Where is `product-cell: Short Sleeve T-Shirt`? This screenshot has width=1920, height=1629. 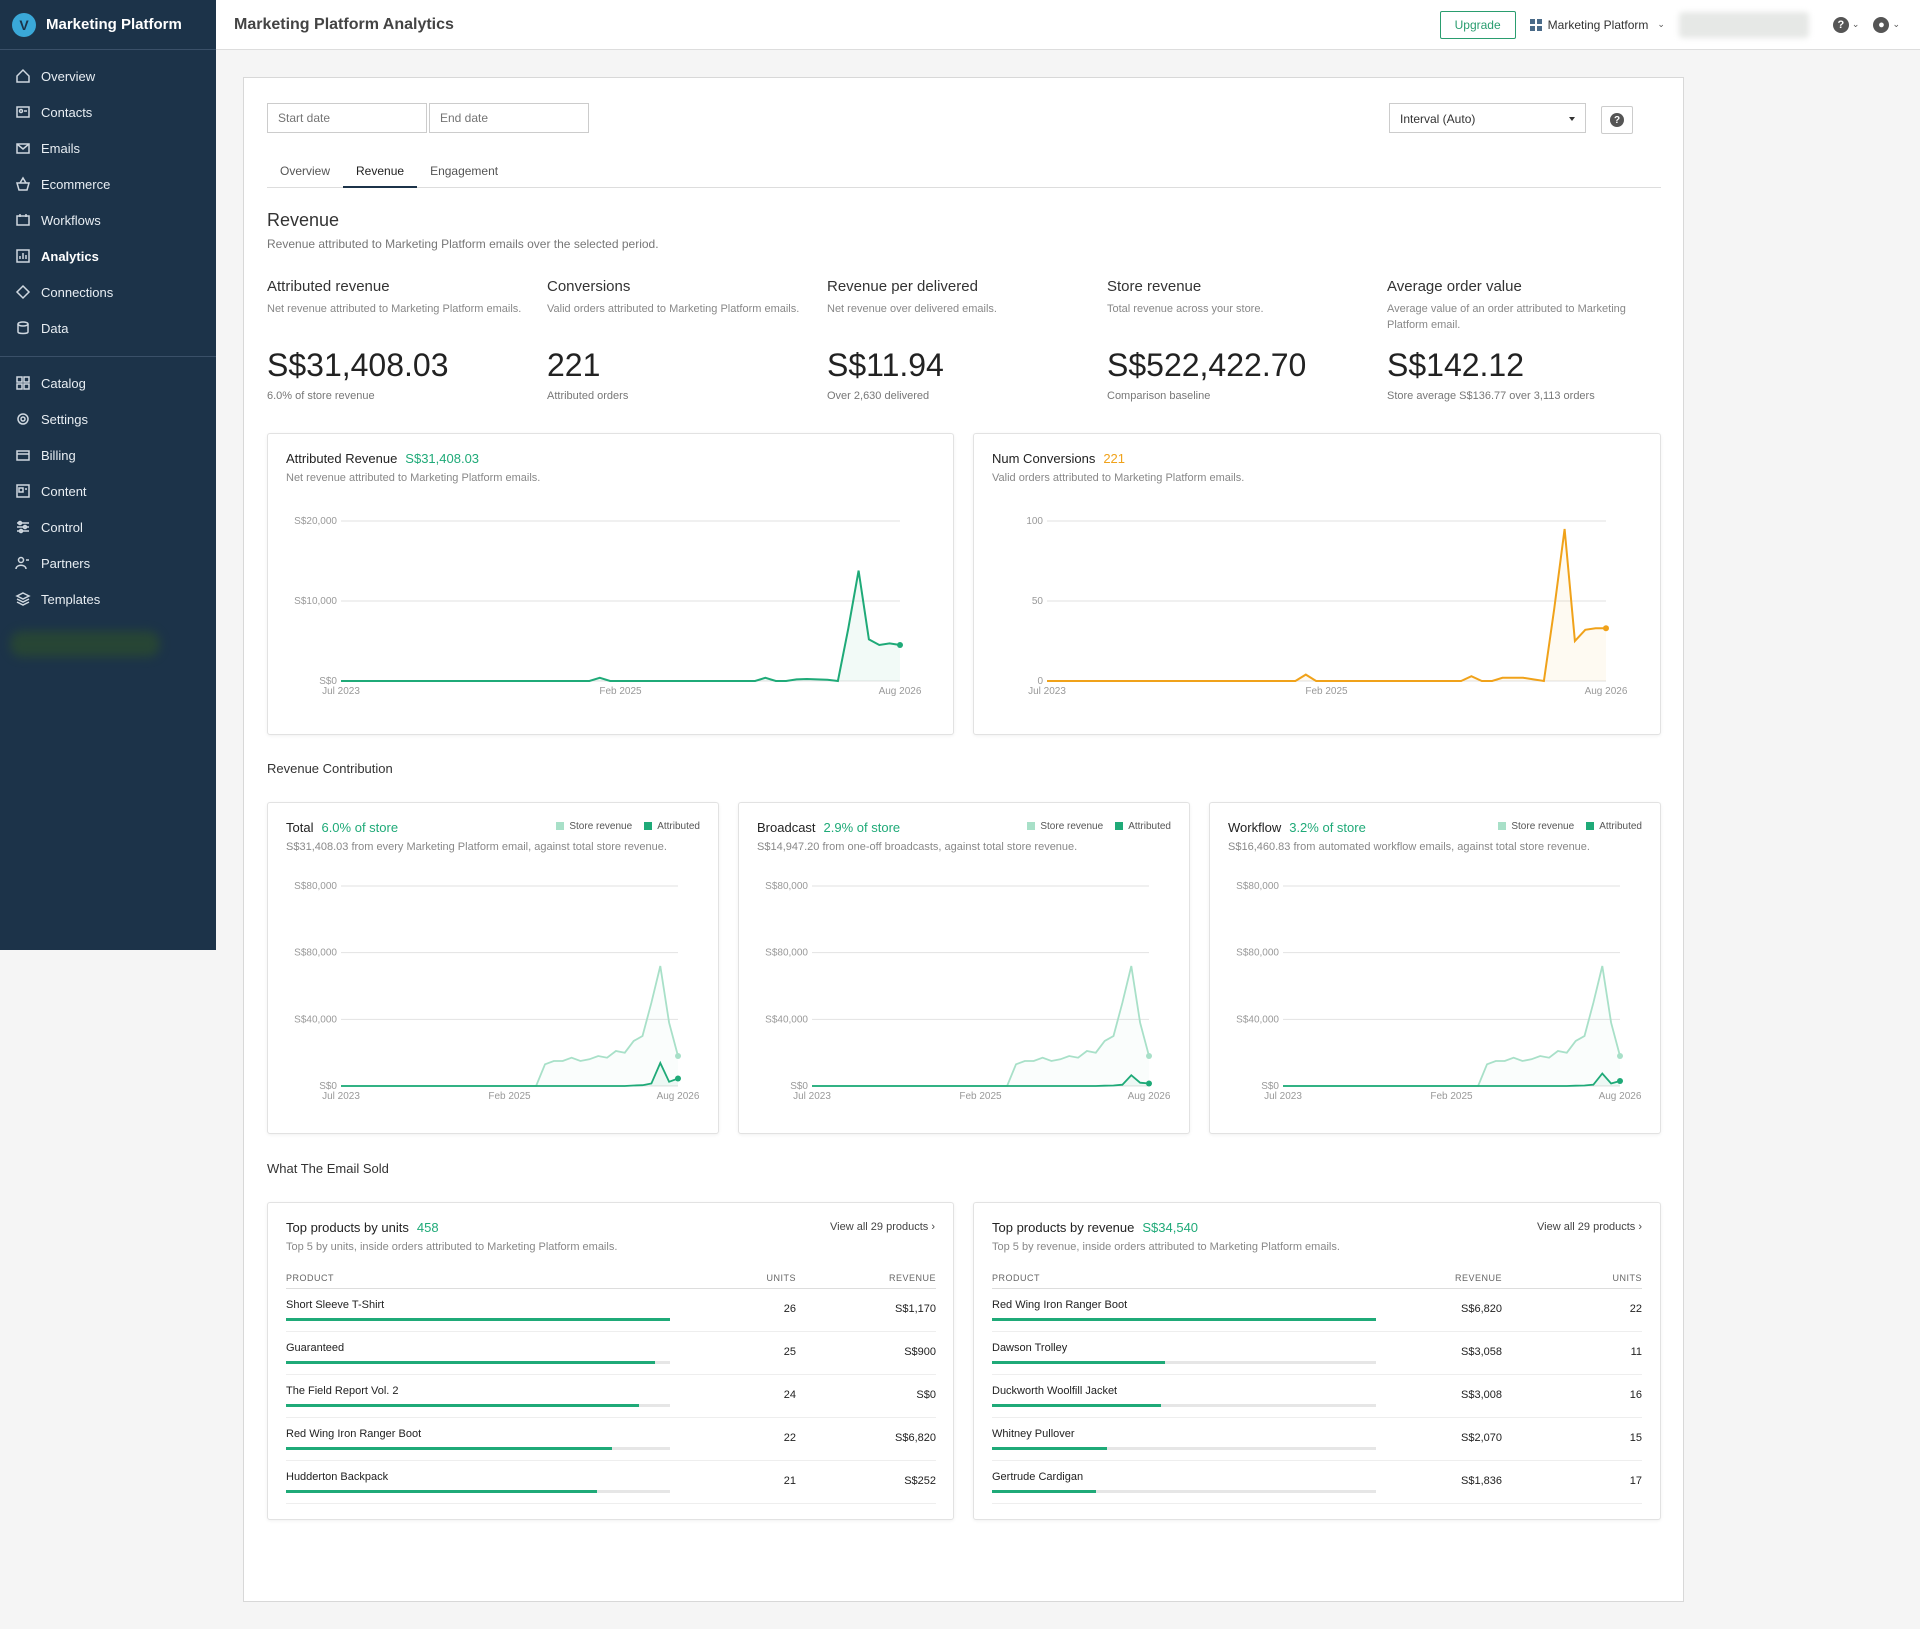 product-cell: Short Sleeve T-Shirt is located at coordinates (481, 1310).